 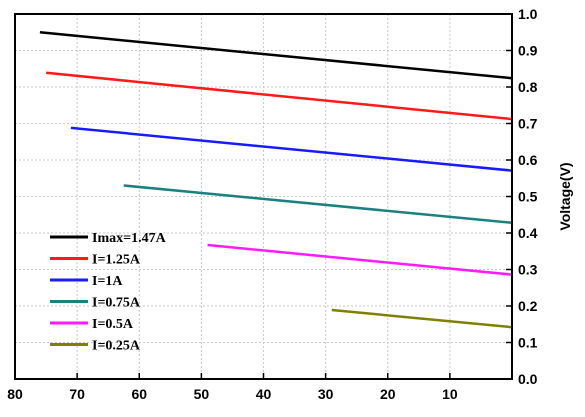 What do you see at coordinates (528, 14) in the screenshot?
I see `y-tick-label: 1.0` at bounding box center [528, 14].